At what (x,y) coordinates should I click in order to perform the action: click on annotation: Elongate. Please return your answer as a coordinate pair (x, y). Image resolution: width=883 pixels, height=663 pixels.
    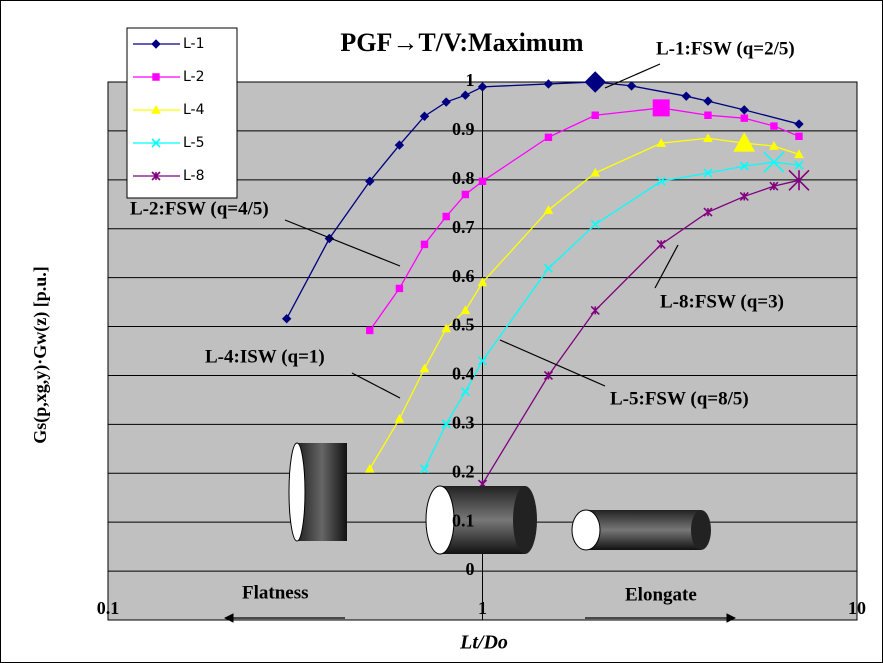
    Looking at the image, I should click on (661, 594).